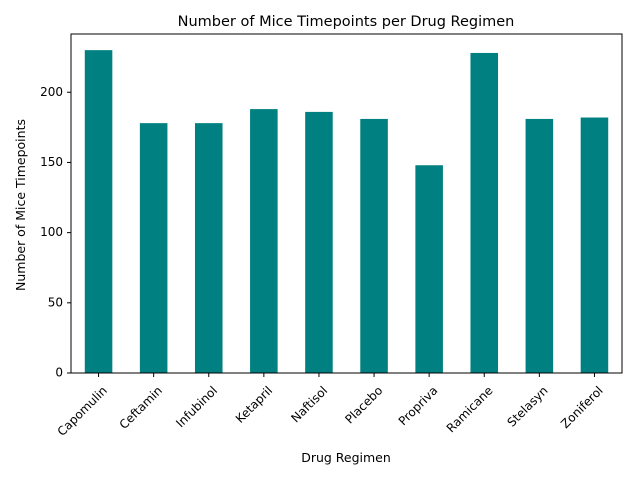  Describe the element at coordinates (51, 92) in the screenshot. I see `y-tick-label: 200` at that location.